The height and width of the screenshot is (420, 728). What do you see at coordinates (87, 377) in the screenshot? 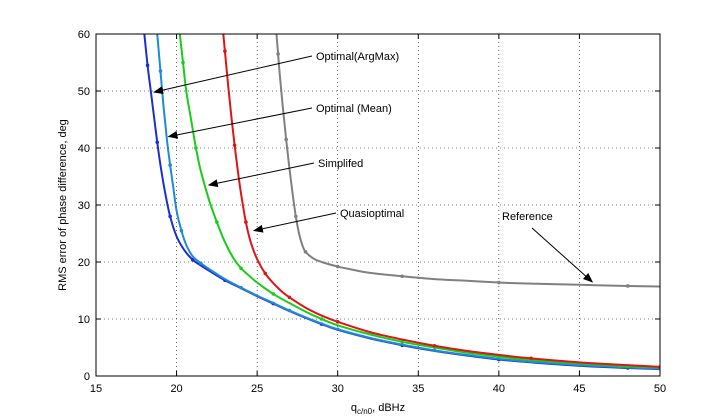
I see `y-tick-label: 0` at bounding box center [87, 377].